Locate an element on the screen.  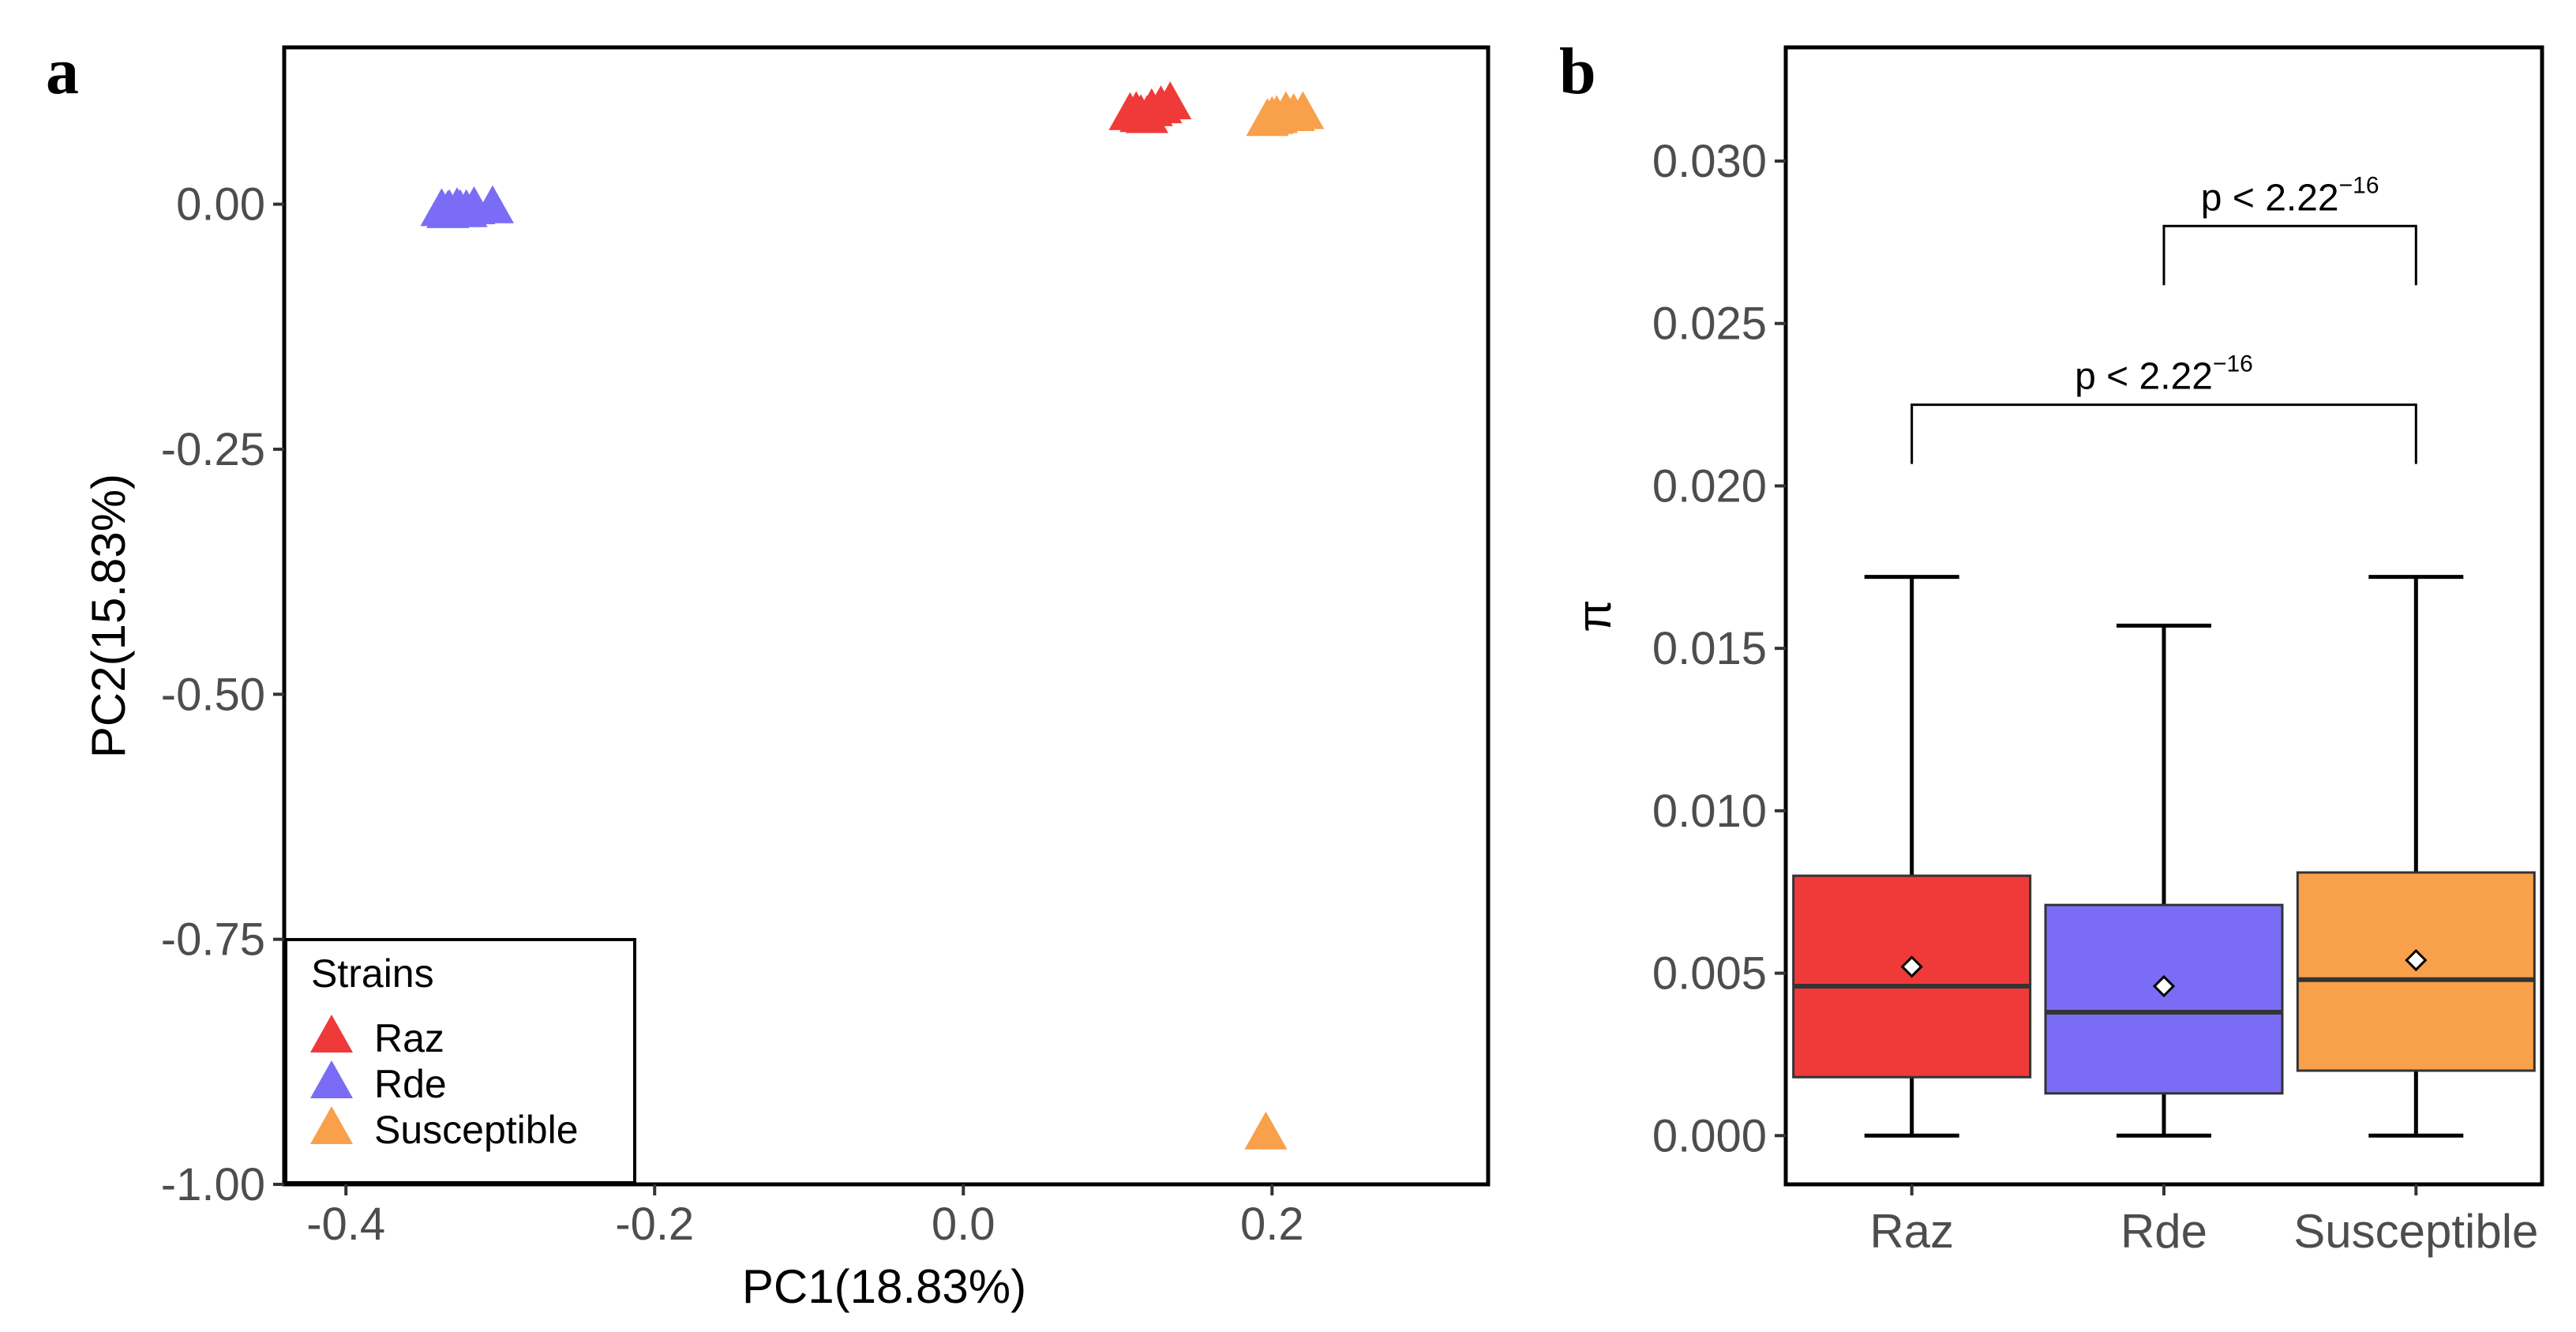
box-rde is located at coordinates (2164, 999).